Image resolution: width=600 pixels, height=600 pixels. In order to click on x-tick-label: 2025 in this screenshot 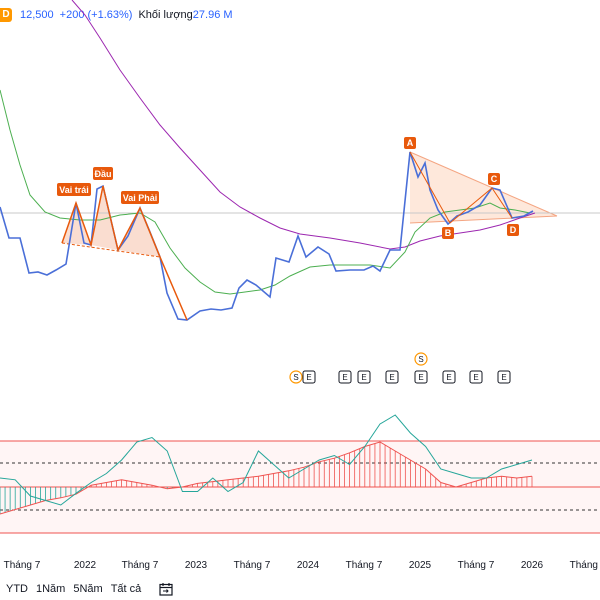, I will do `click(420, 565)`.